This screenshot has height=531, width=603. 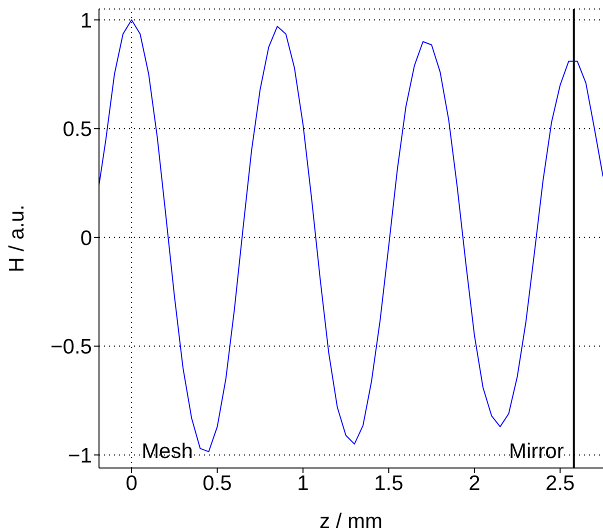 I want to click on x-tick-label: 0, so click(x=132, y=483).